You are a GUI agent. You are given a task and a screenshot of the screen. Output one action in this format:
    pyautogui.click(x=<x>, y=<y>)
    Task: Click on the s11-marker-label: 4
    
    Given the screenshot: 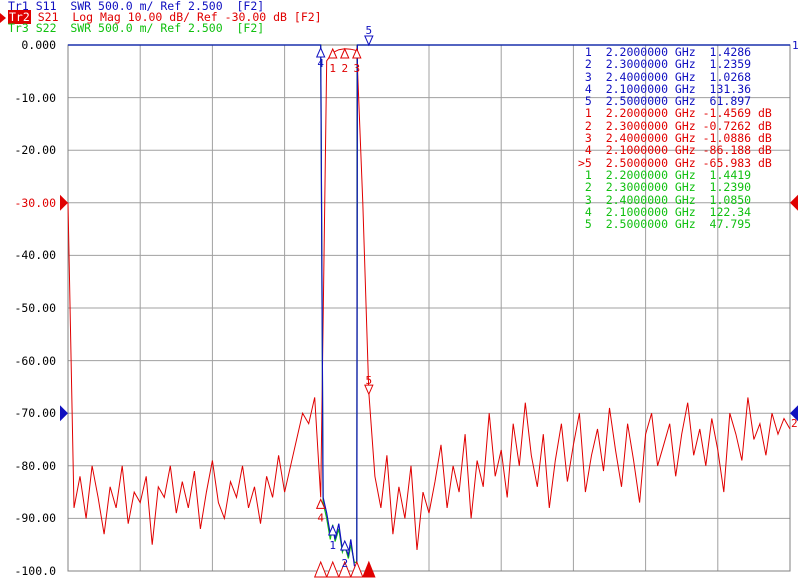 What is the action you would take?
    pyautogui.click(x=320, y=63)
    